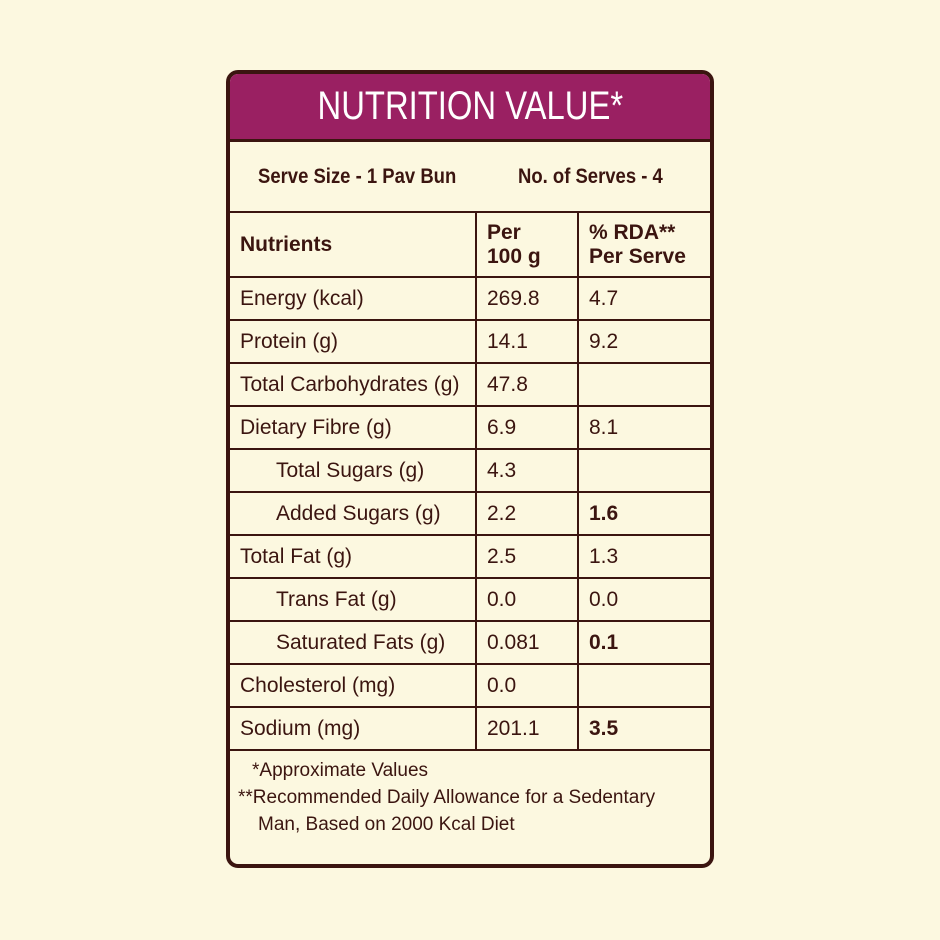  What do you see at coordinates (527, 470) in the screenshot?
I see `nutrient-value: 4.3` at bounding box center [527, 470].